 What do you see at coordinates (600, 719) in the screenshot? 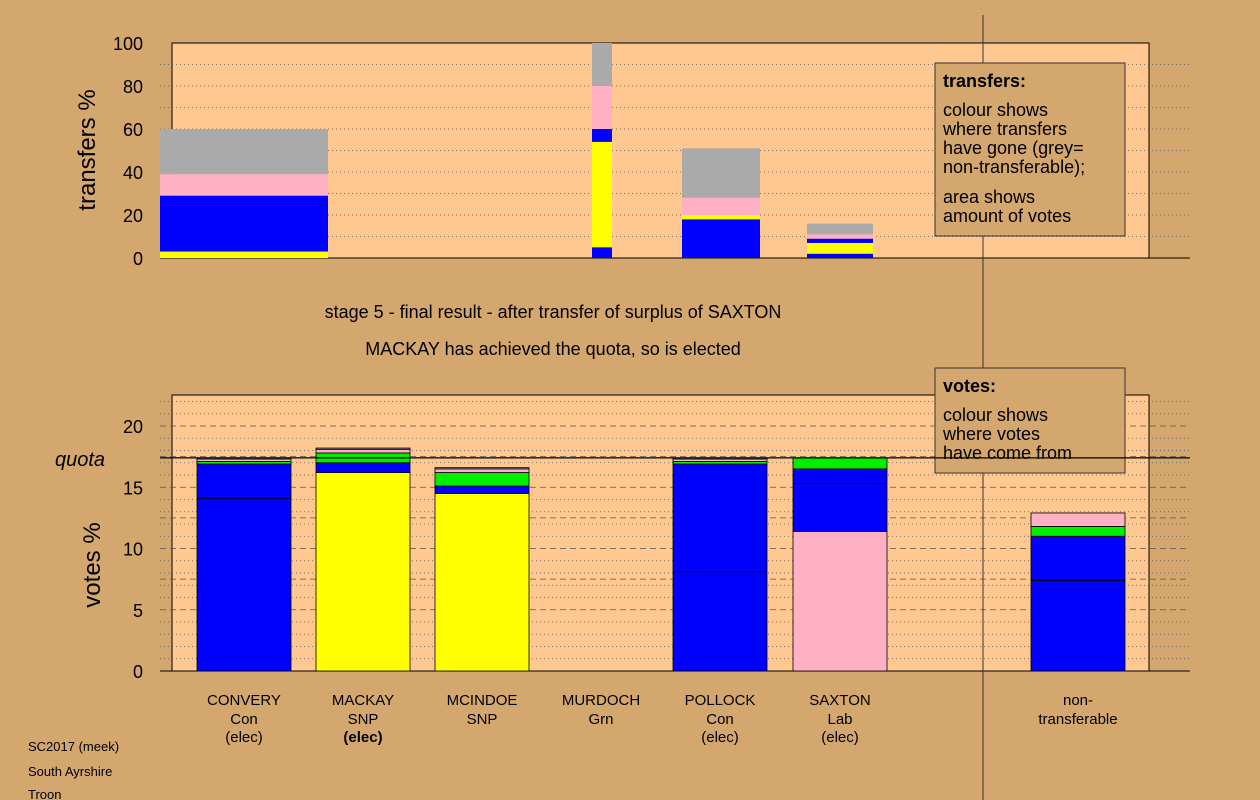
I see `candidate-party: Grn` at bounding box center [600, 719].